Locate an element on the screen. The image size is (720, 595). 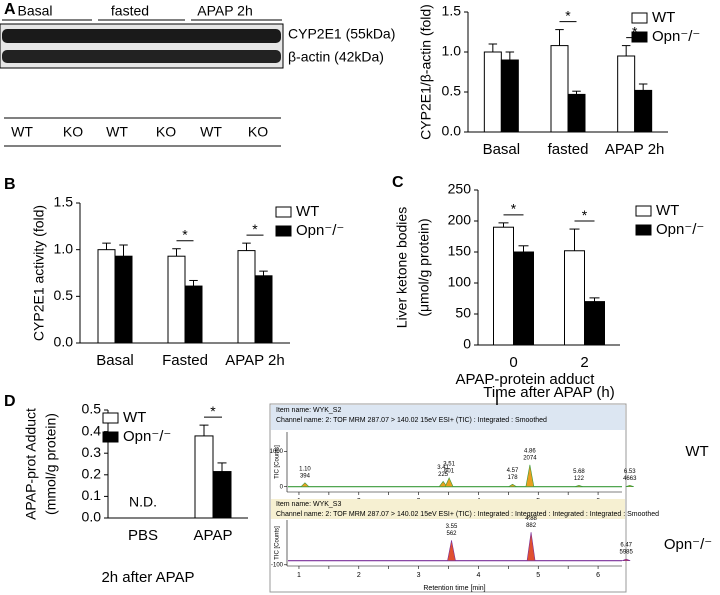
blot-group: fasted is located at coordinates (130, 11).